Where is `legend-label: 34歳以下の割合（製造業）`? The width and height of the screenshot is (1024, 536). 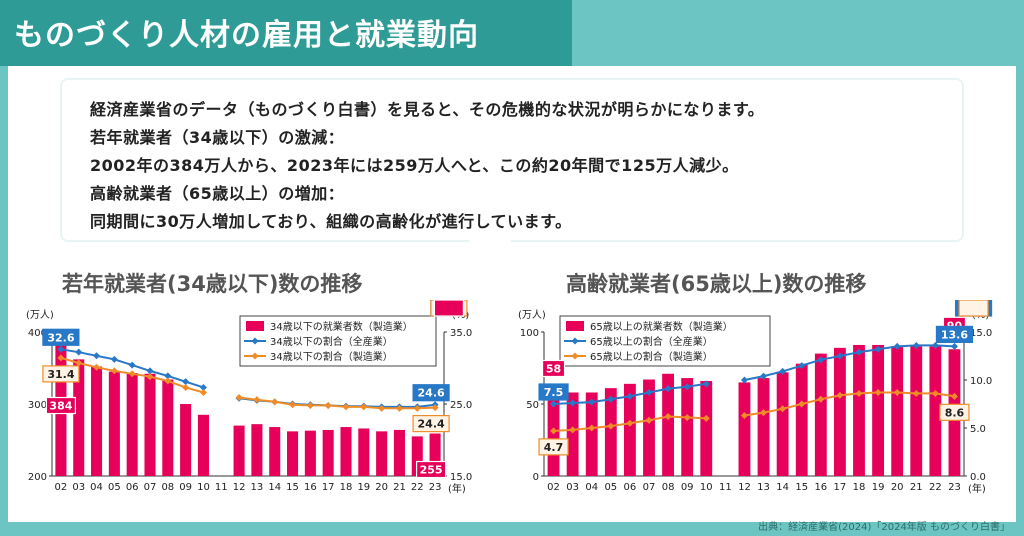
legend-label: 34歳以下の割合（製造業） is located at coordinates (331, 356).